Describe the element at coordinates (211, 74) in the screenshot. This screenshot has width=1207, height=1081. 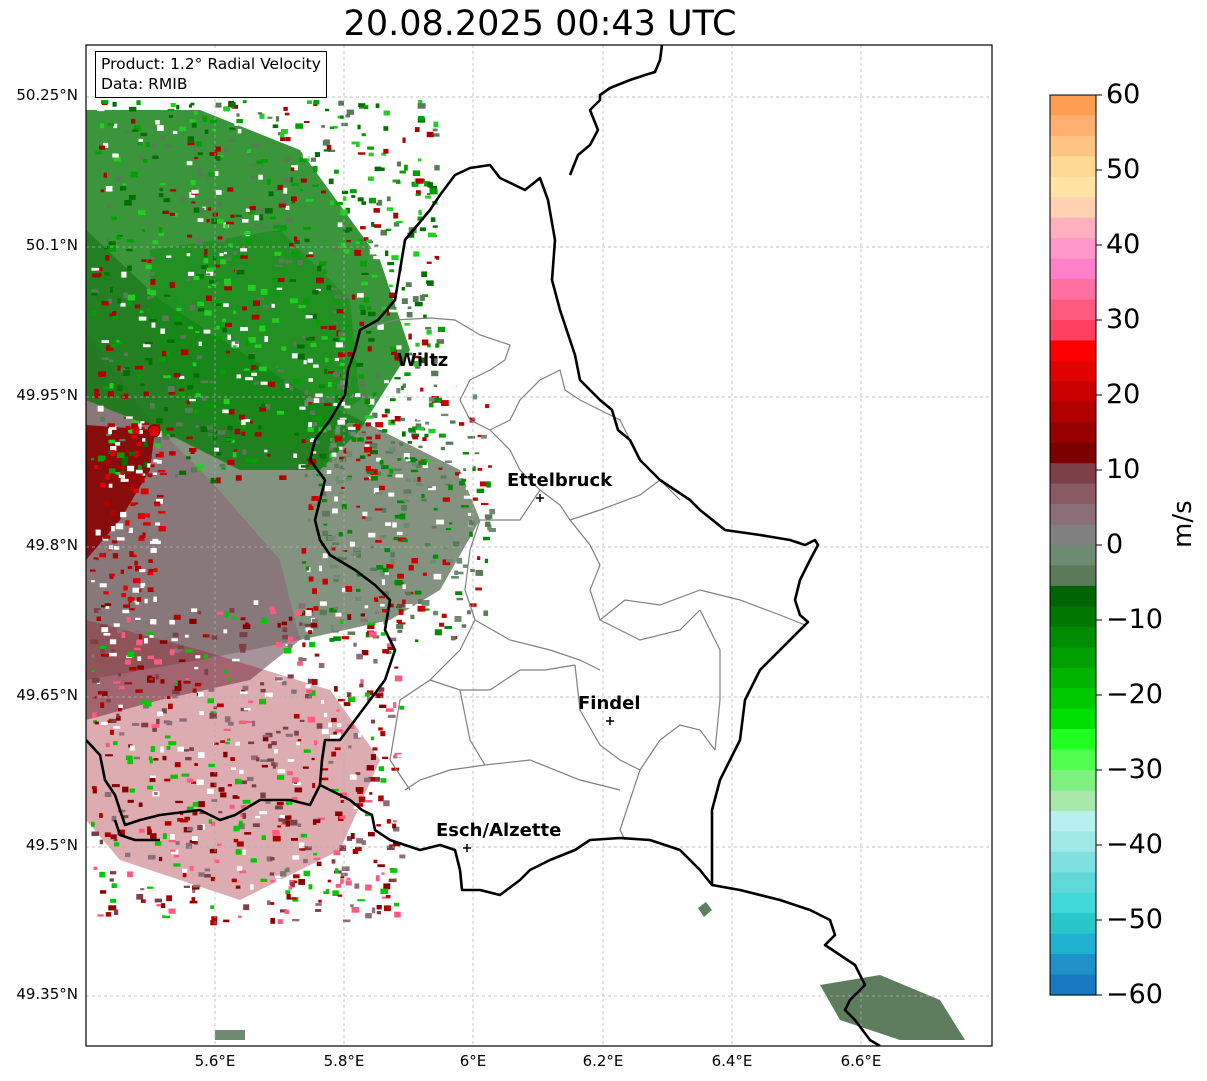
I see `product-info-box: Product: 1.2° Radial Velocity Data: RMIB` at that location.